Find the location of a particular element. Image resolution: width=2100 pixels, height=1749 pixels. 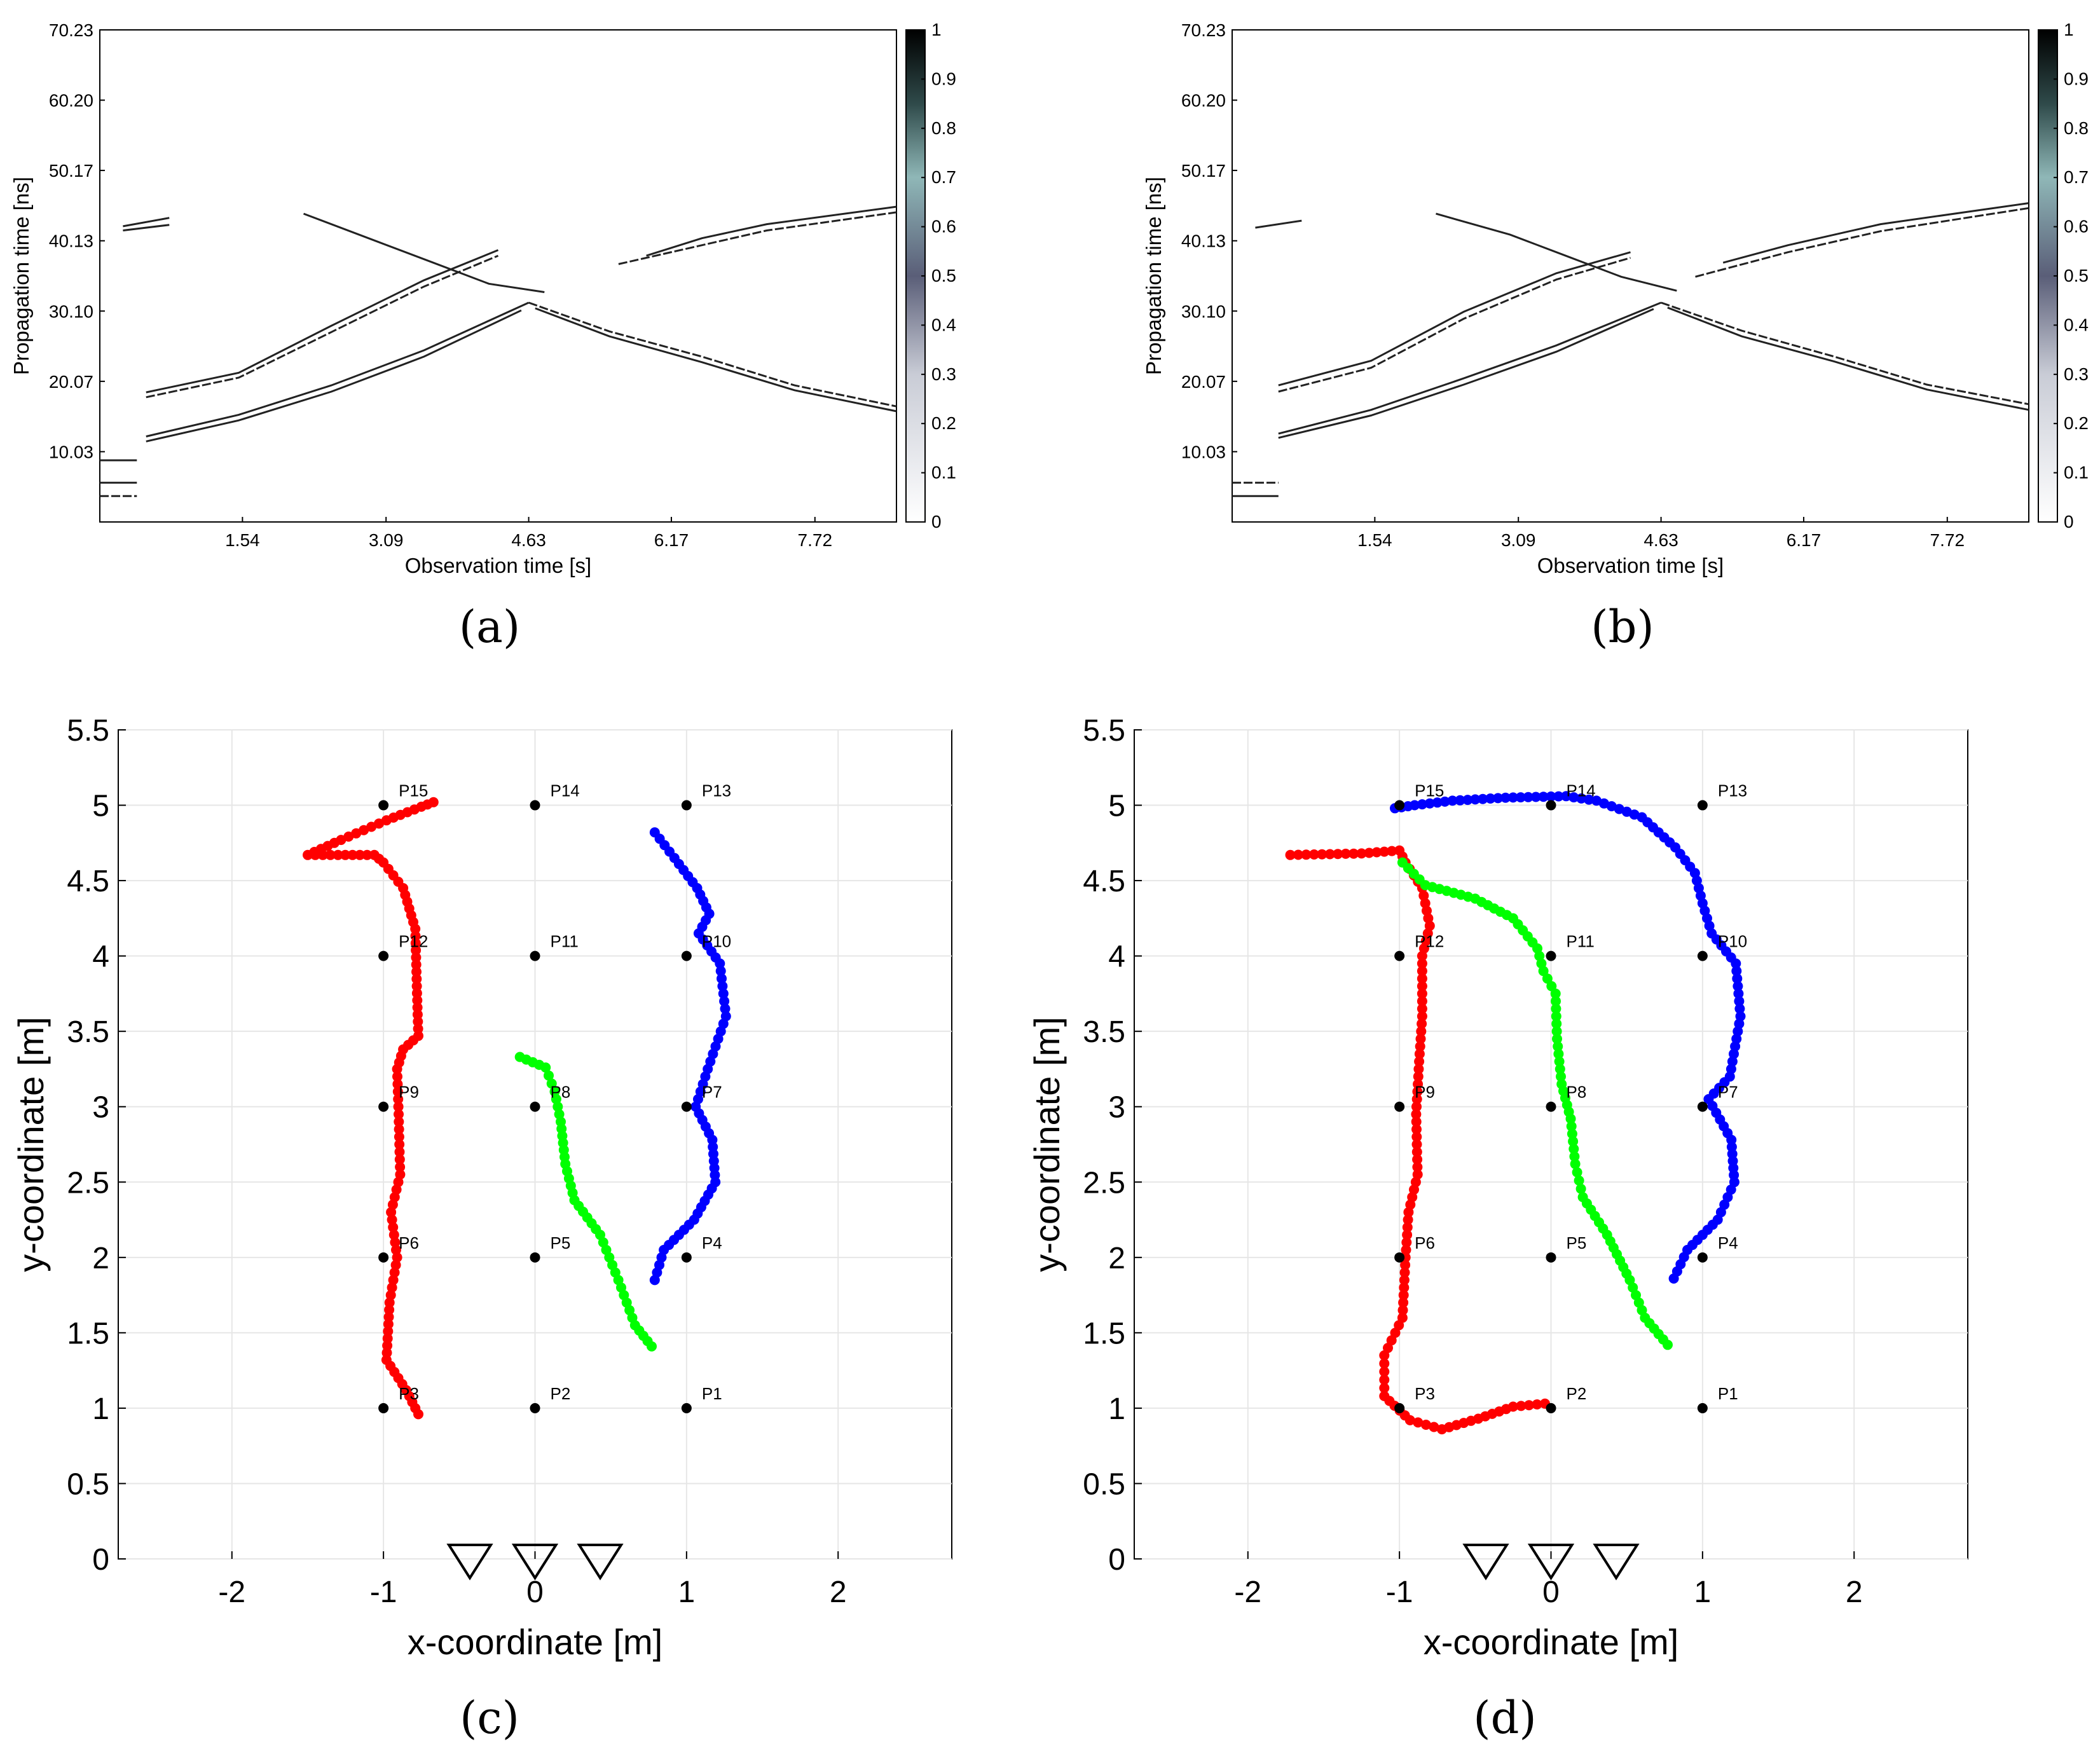

y-tick-label: 1.5 is located at coordinates (88, 1333).